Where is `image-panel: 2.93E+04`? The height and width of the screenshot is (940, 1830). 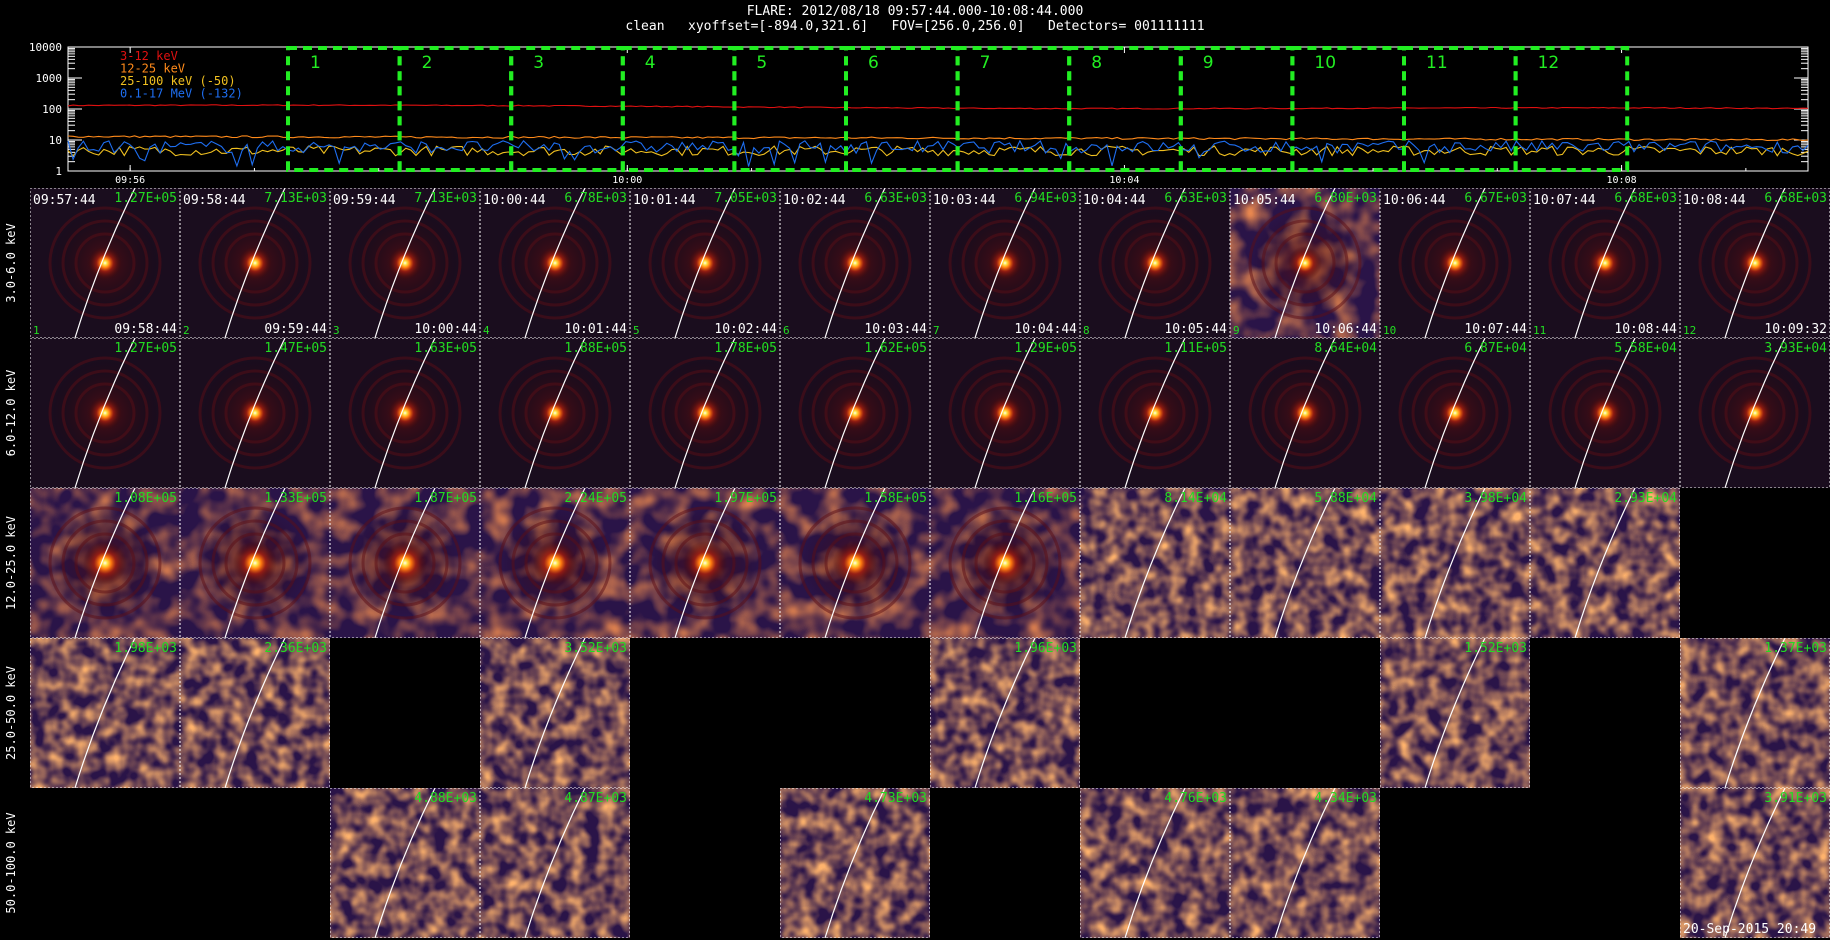
image-panel: 2.93E+04 is located at coordinates (1605, 563).